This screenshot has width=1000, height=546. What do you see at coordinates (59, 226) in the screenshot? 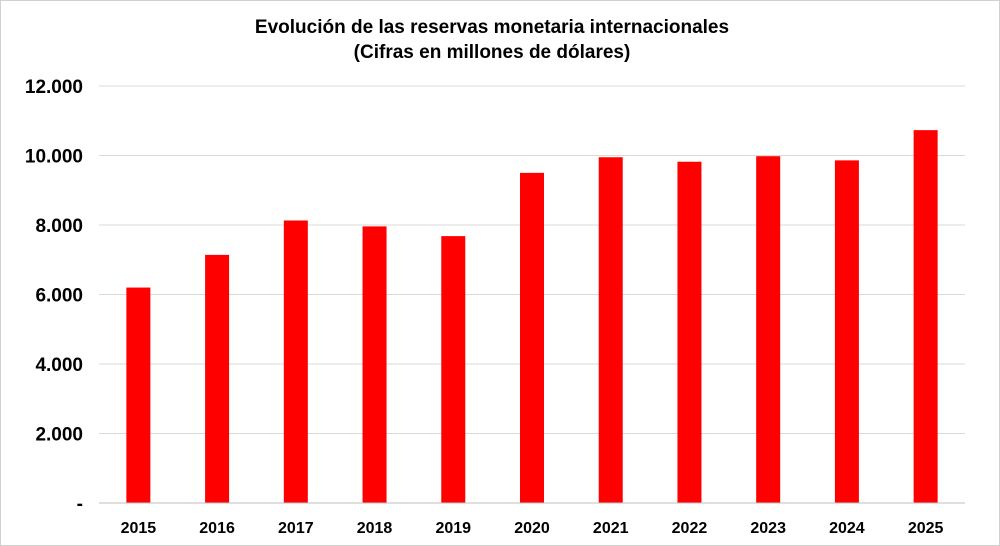
I see `y-tick-label: 8.000` at bounding box center [59, 226].